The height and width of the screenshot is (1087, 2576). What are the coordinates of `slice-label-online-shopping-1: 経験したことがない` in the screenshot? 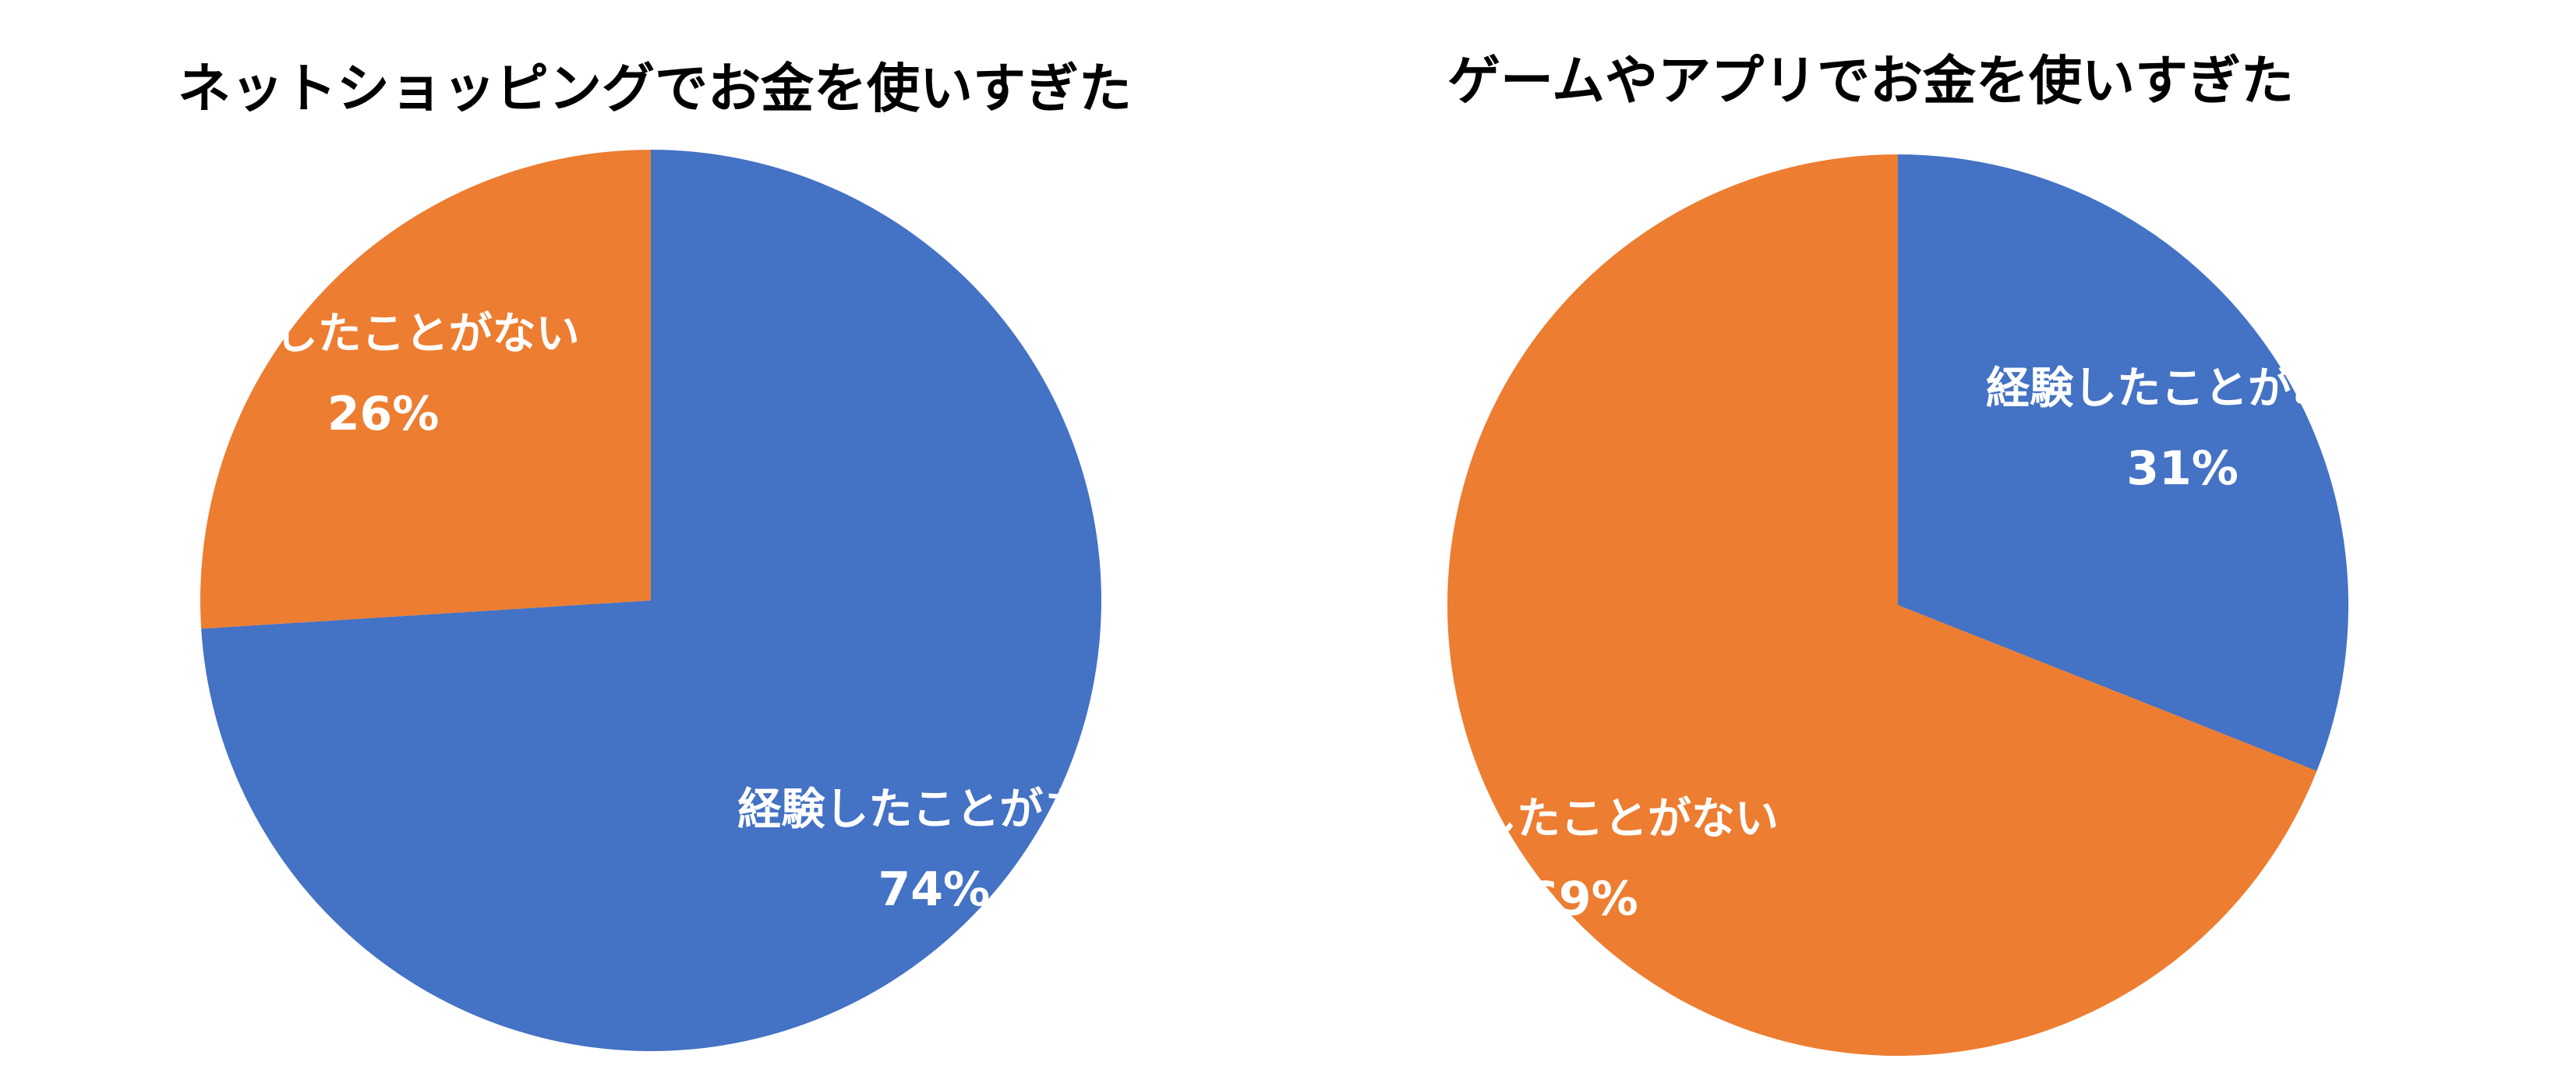 It's located at (383, 334).